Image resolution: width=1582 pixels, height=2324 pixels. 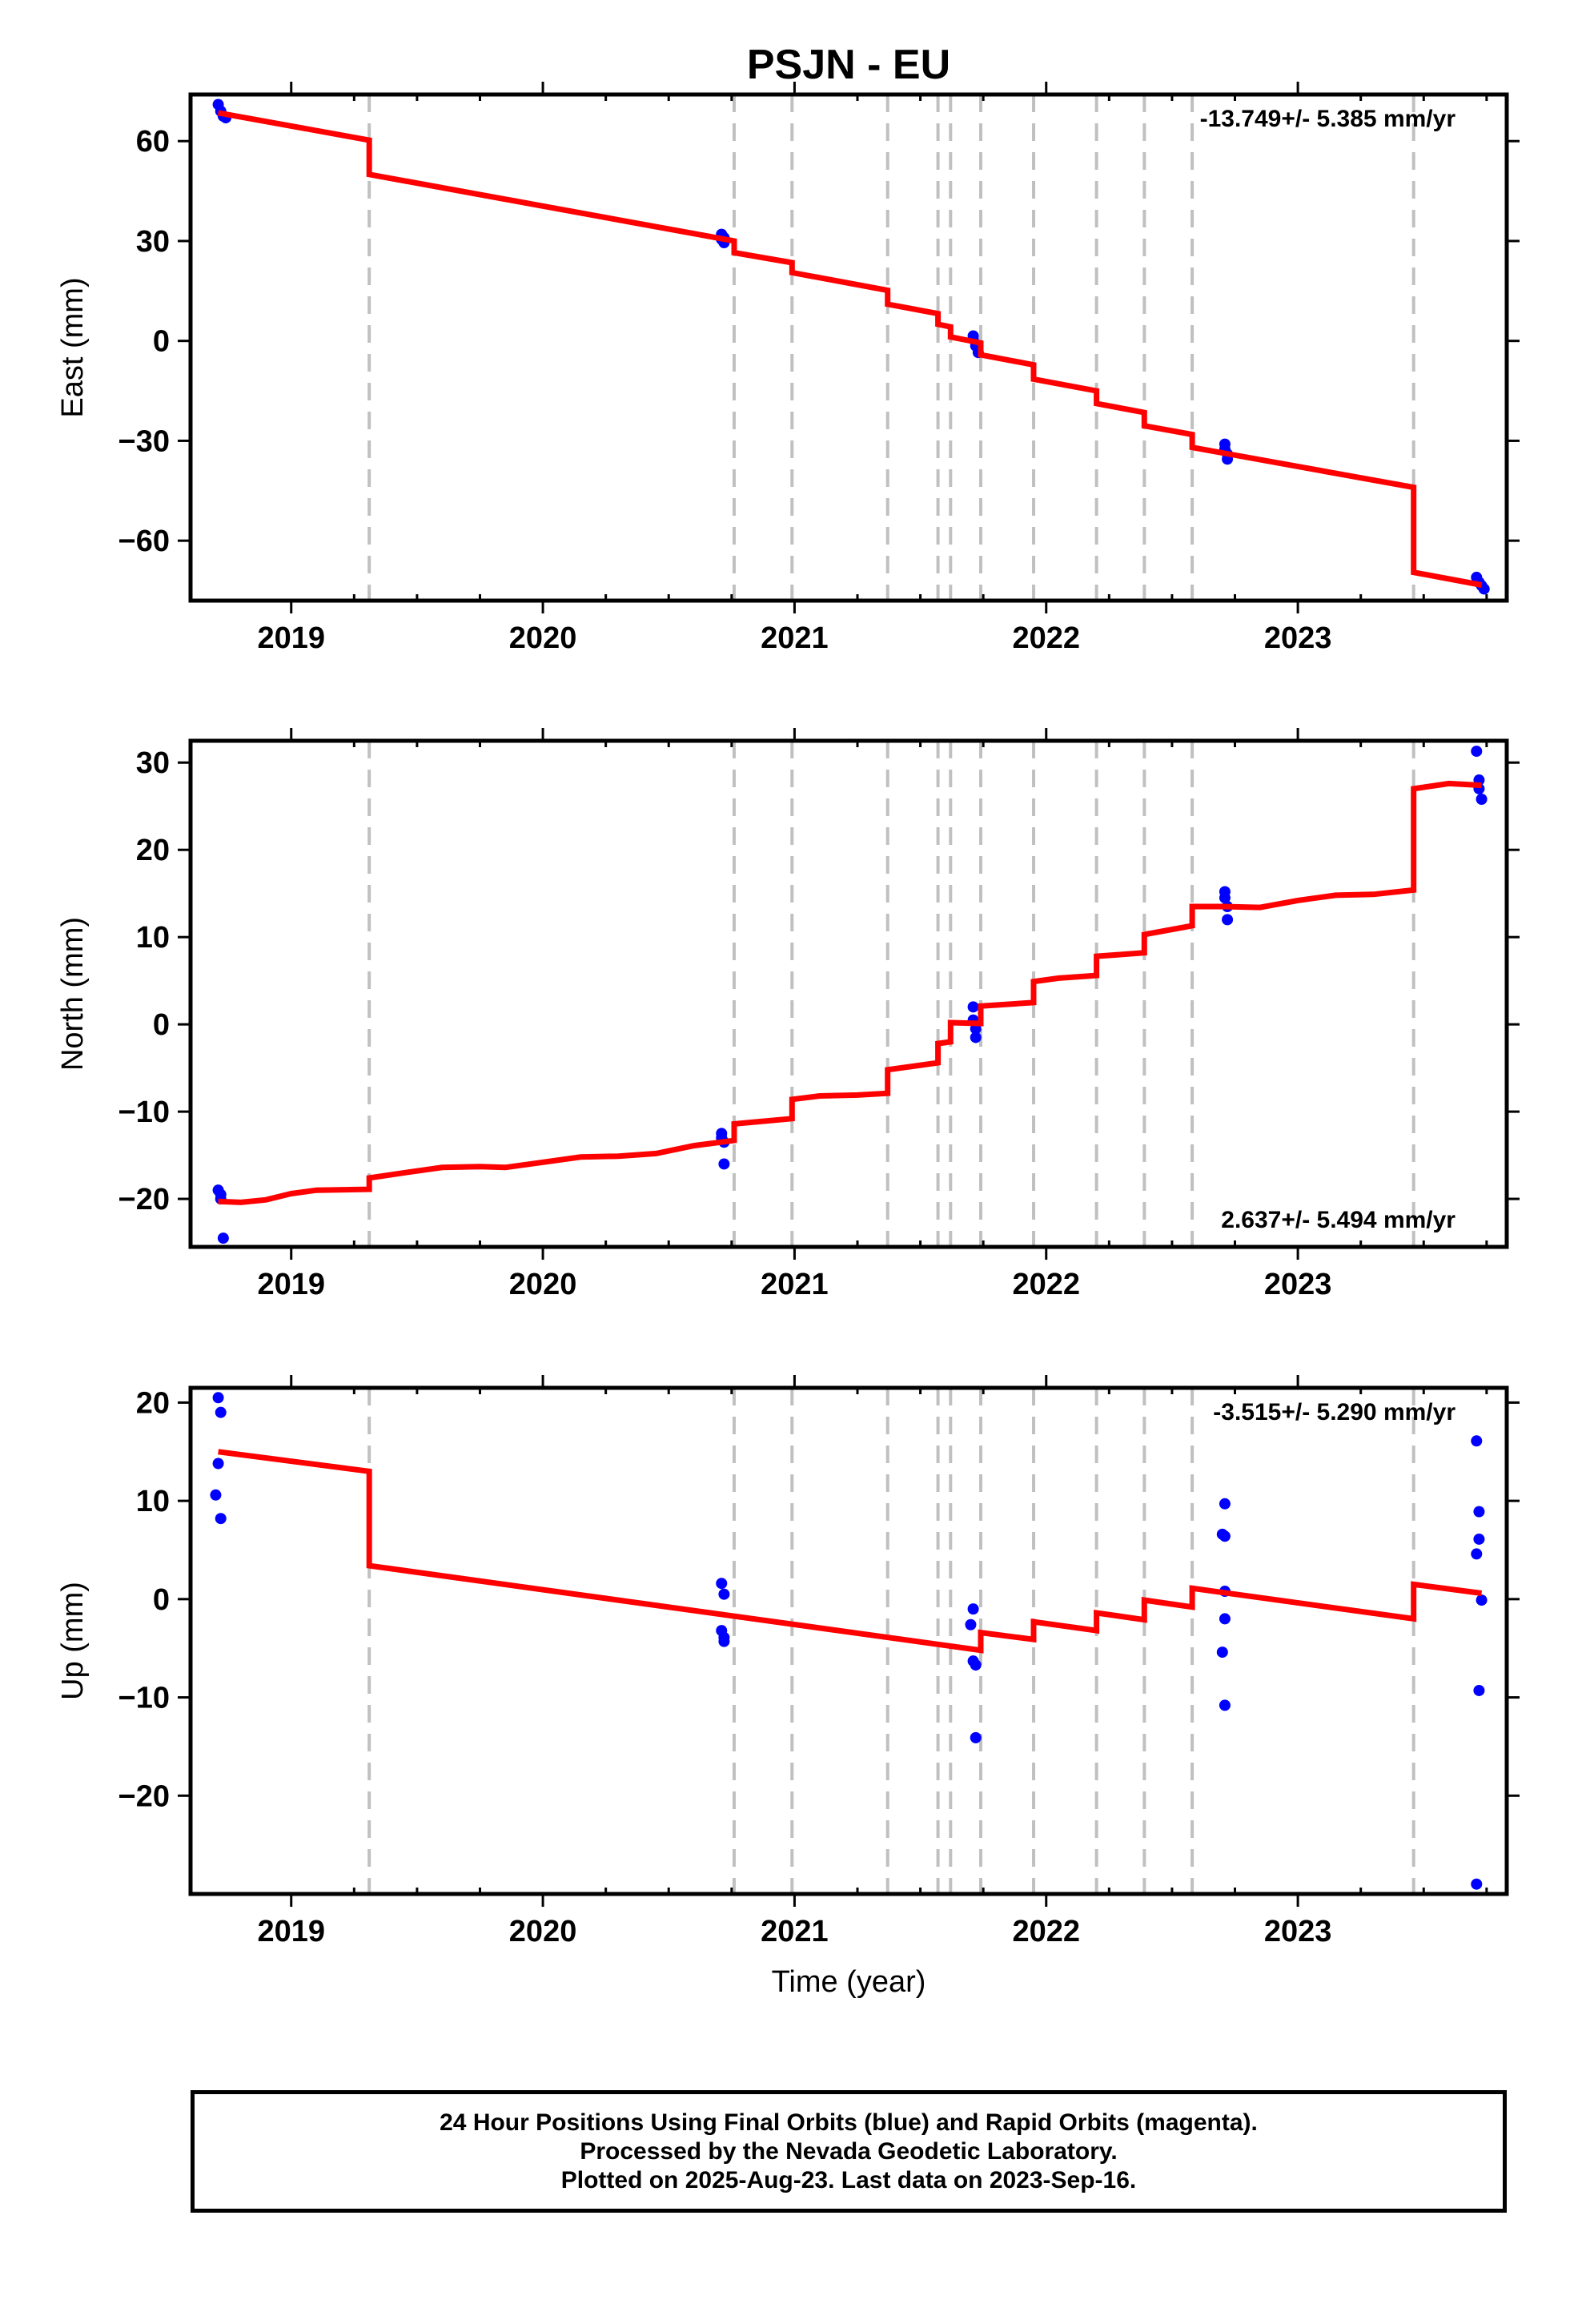 I want to click on up-y-tick-label: −10, so click(x=144, y=1698).